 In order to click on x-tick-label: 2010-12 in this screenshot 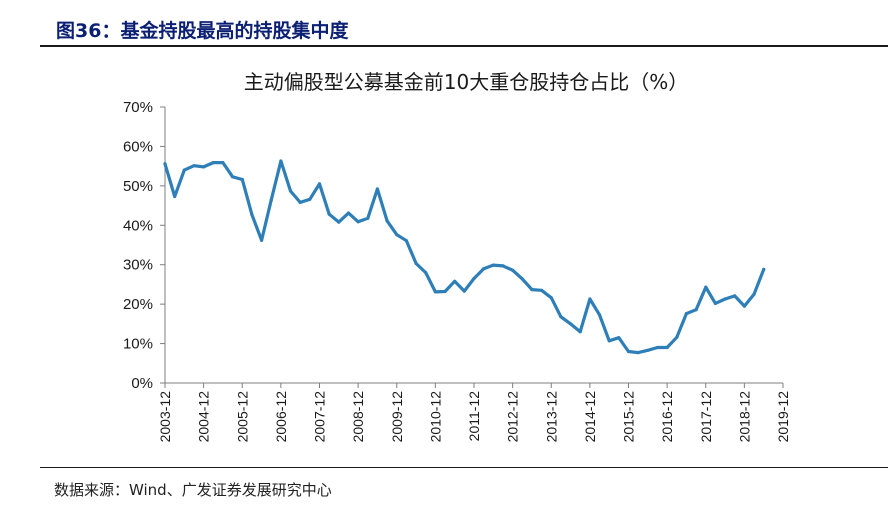, I will do `click(435, 417)`.